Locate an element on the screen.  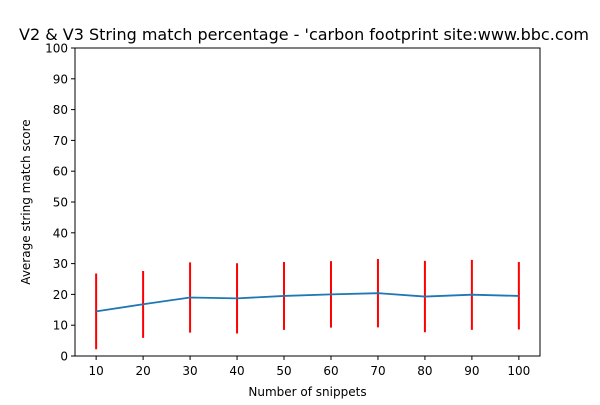
x-tick-label: 100 is located at coordinates (518, 371).